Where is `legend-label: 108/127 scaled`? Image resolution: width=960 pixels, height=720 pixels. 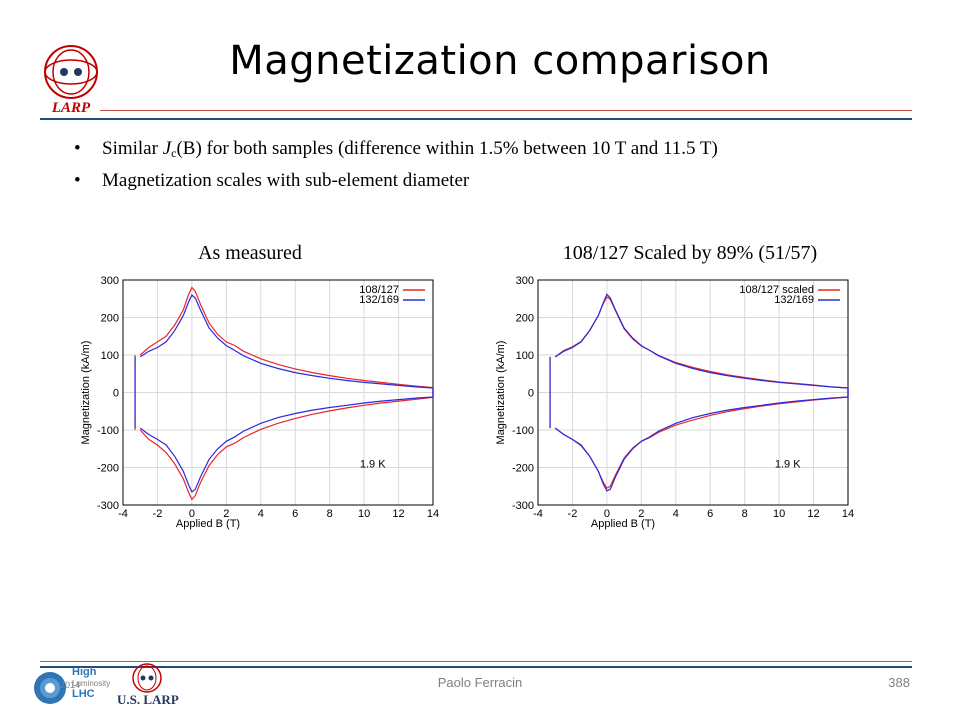
legend-label: 108/127 scaled is located at coordinates (776, 290).